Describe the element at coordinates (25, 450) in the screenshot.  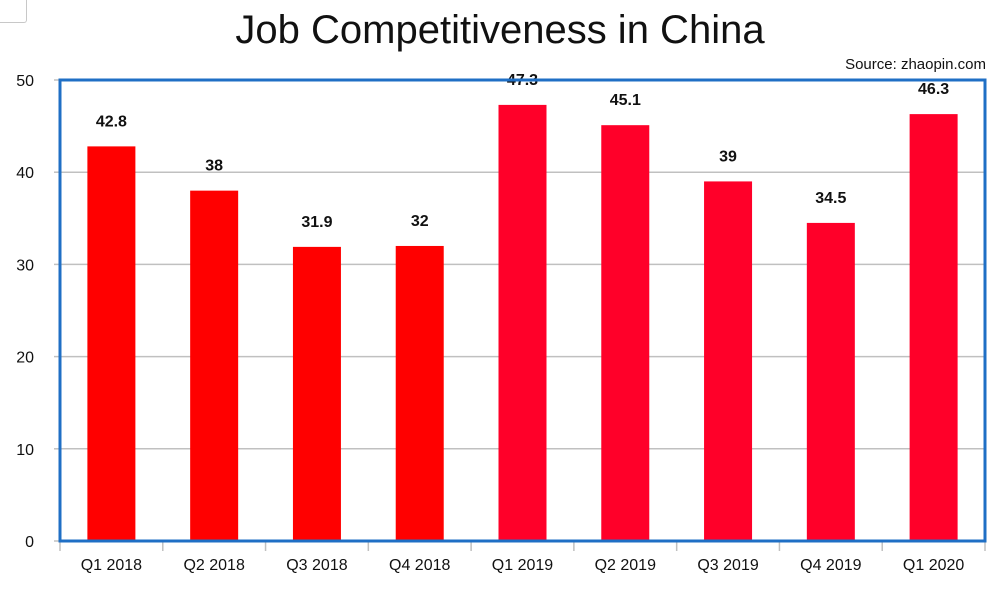
I see `y-tick-label: 10` at that location.